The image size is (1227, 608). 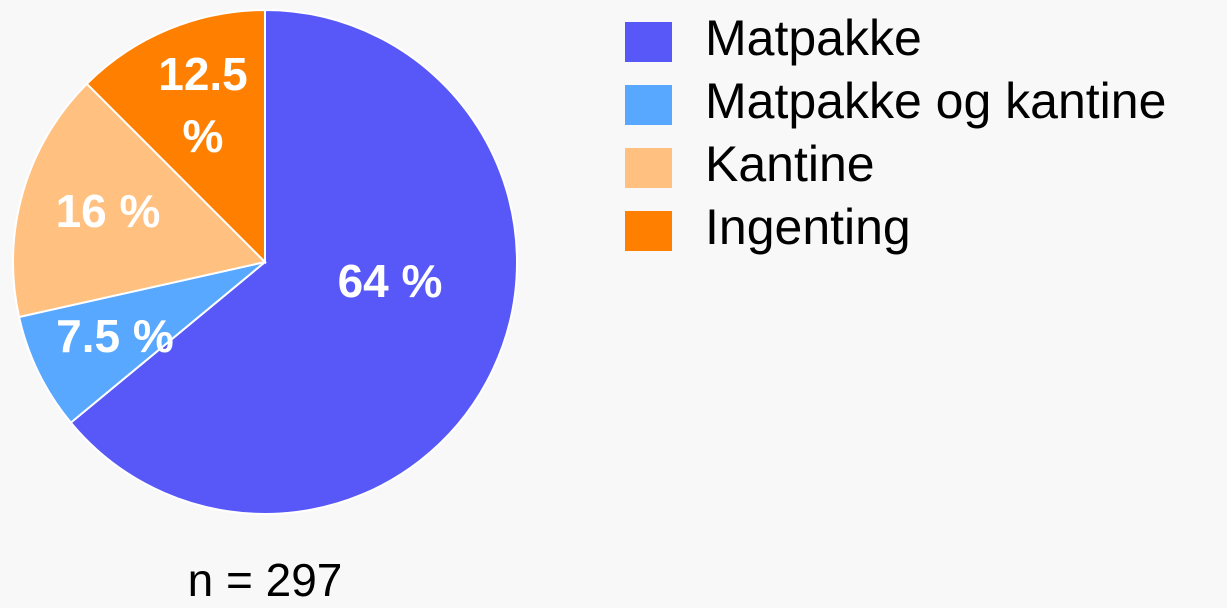 I want to click on legend-label: Kantine, so click(x=790, y=164).